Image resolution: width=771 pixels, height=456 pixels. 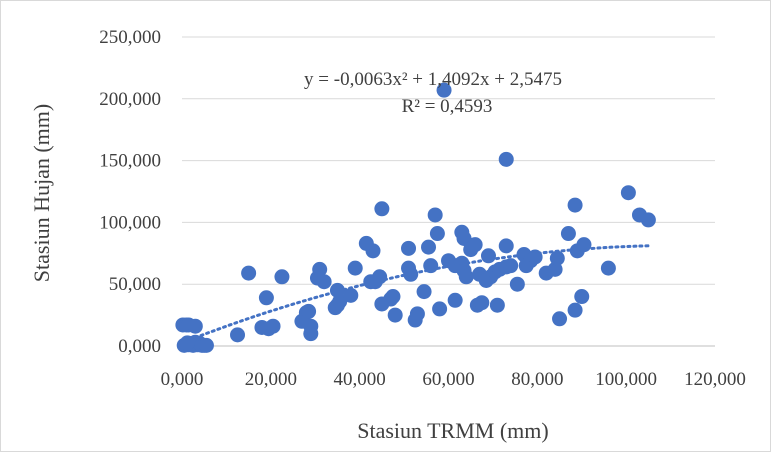 I want to click on y-tick-label: 0,000, so click(x=139, y=346).